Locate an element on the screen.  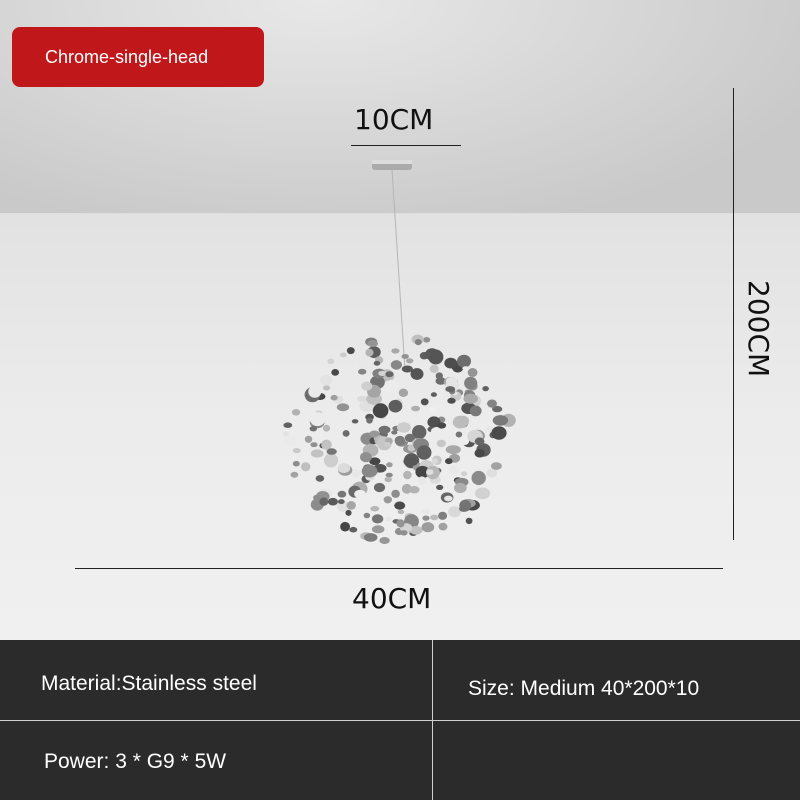
spec-size: Size: Medium 40*200*10 is located at coordinates (584, 688).